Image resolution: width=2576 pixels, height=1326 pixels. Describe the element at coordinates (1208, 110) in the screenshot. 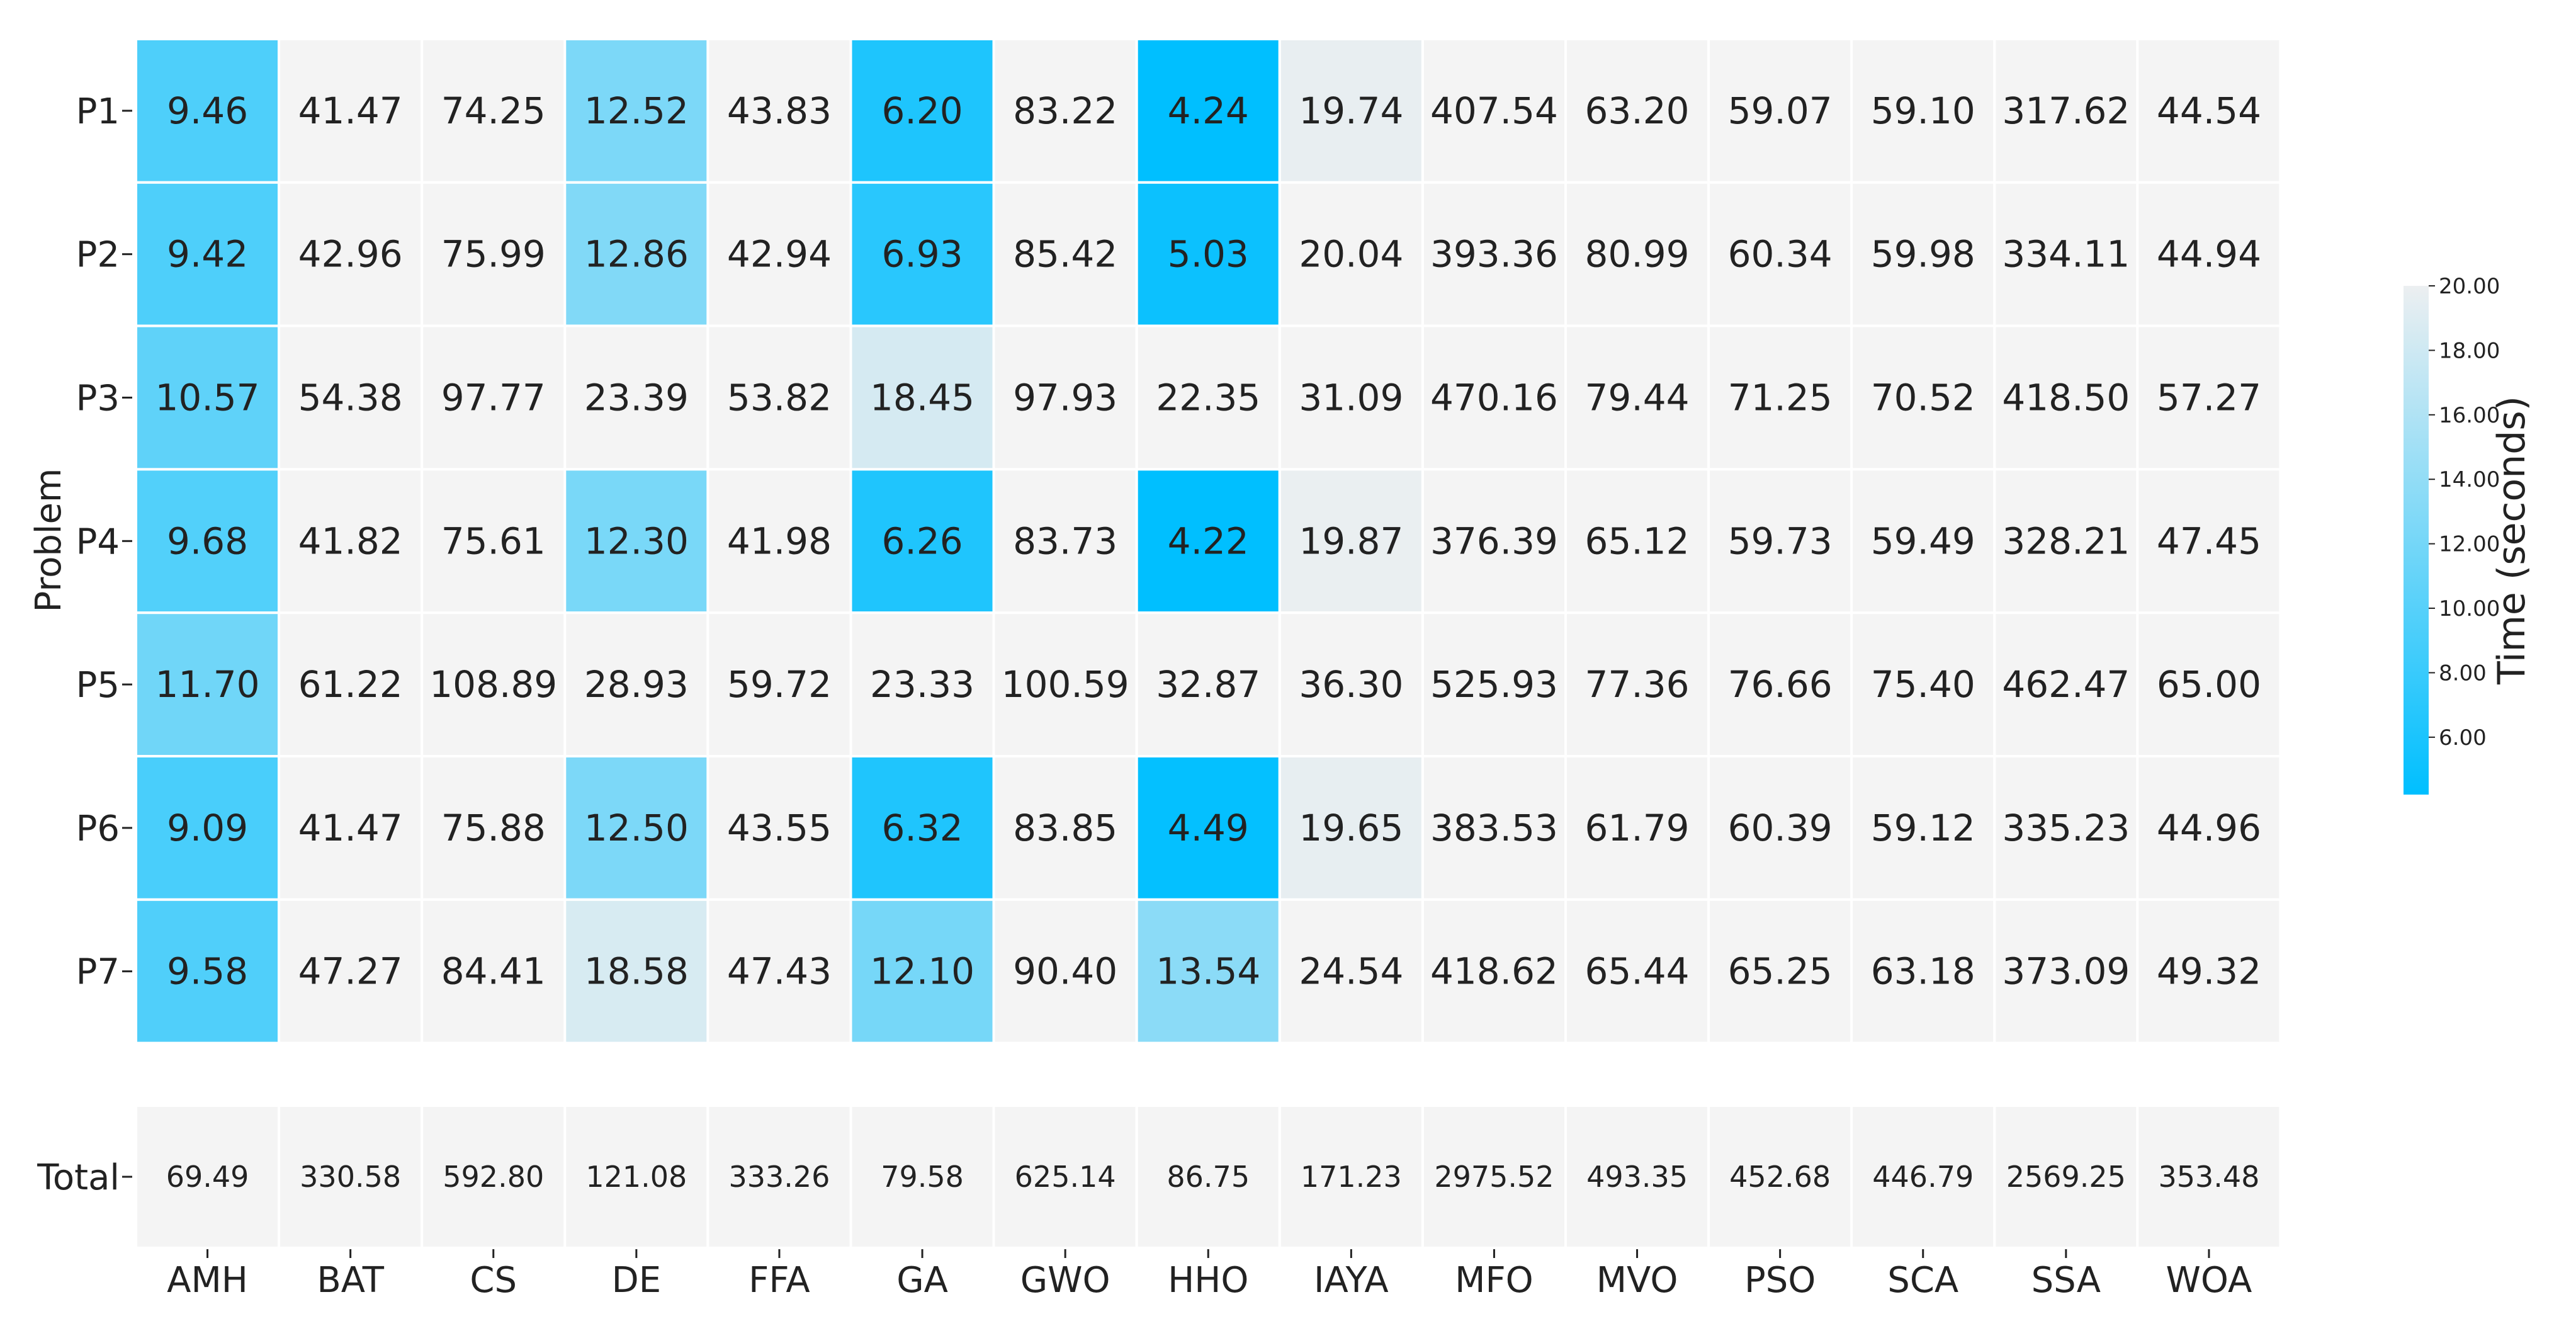

I see `cell-value-P1-HHO: 4.24` at that location.